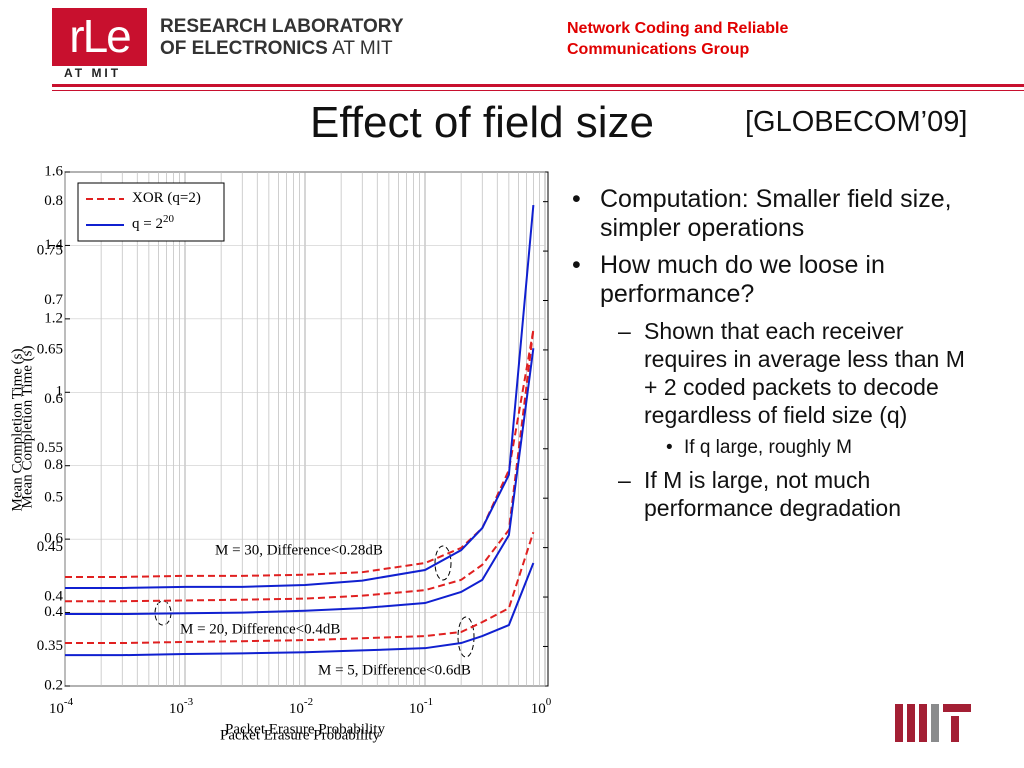 Image resolution: width=1024 pixels, height=768 pixels. Describe the element at coordinates (53, 465) in the screenshot. I see `y-tick-label: 0.8` at that location.